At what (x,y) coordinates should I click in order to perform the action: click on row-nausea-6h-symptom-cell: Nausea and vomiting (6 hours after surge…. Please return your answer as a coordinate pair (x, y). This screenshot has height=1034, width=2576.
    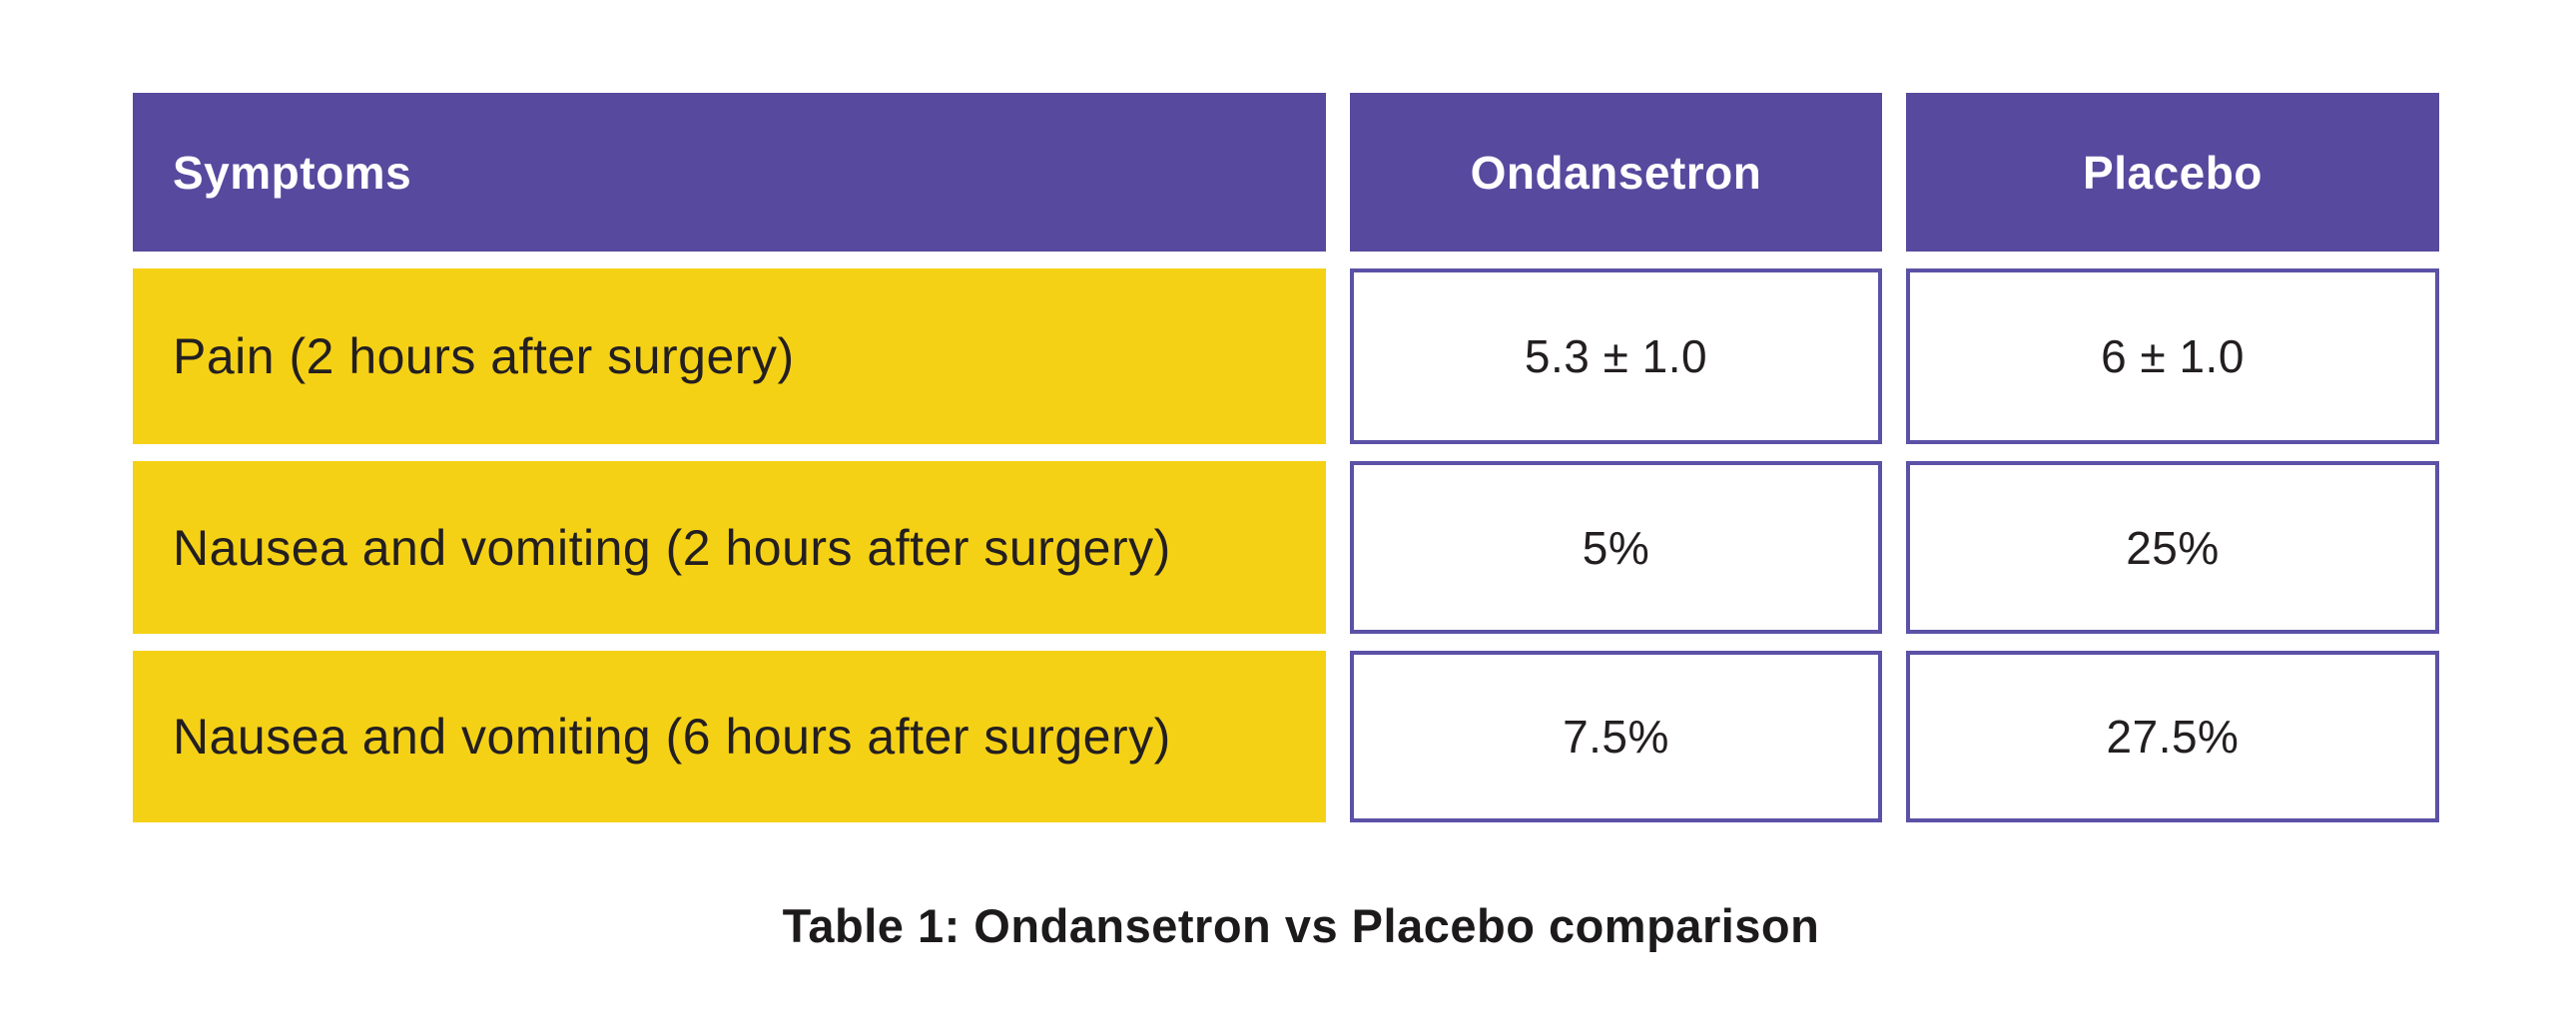
    Looking at the image, I should click on (729, 736).